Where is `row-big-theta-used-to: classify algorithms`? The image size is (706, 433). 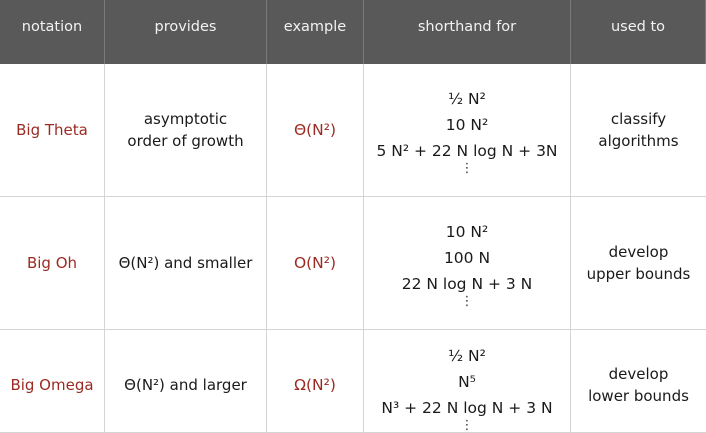
row-big-theta-used-to: classify algorithms is located at coordinates (638, 130).